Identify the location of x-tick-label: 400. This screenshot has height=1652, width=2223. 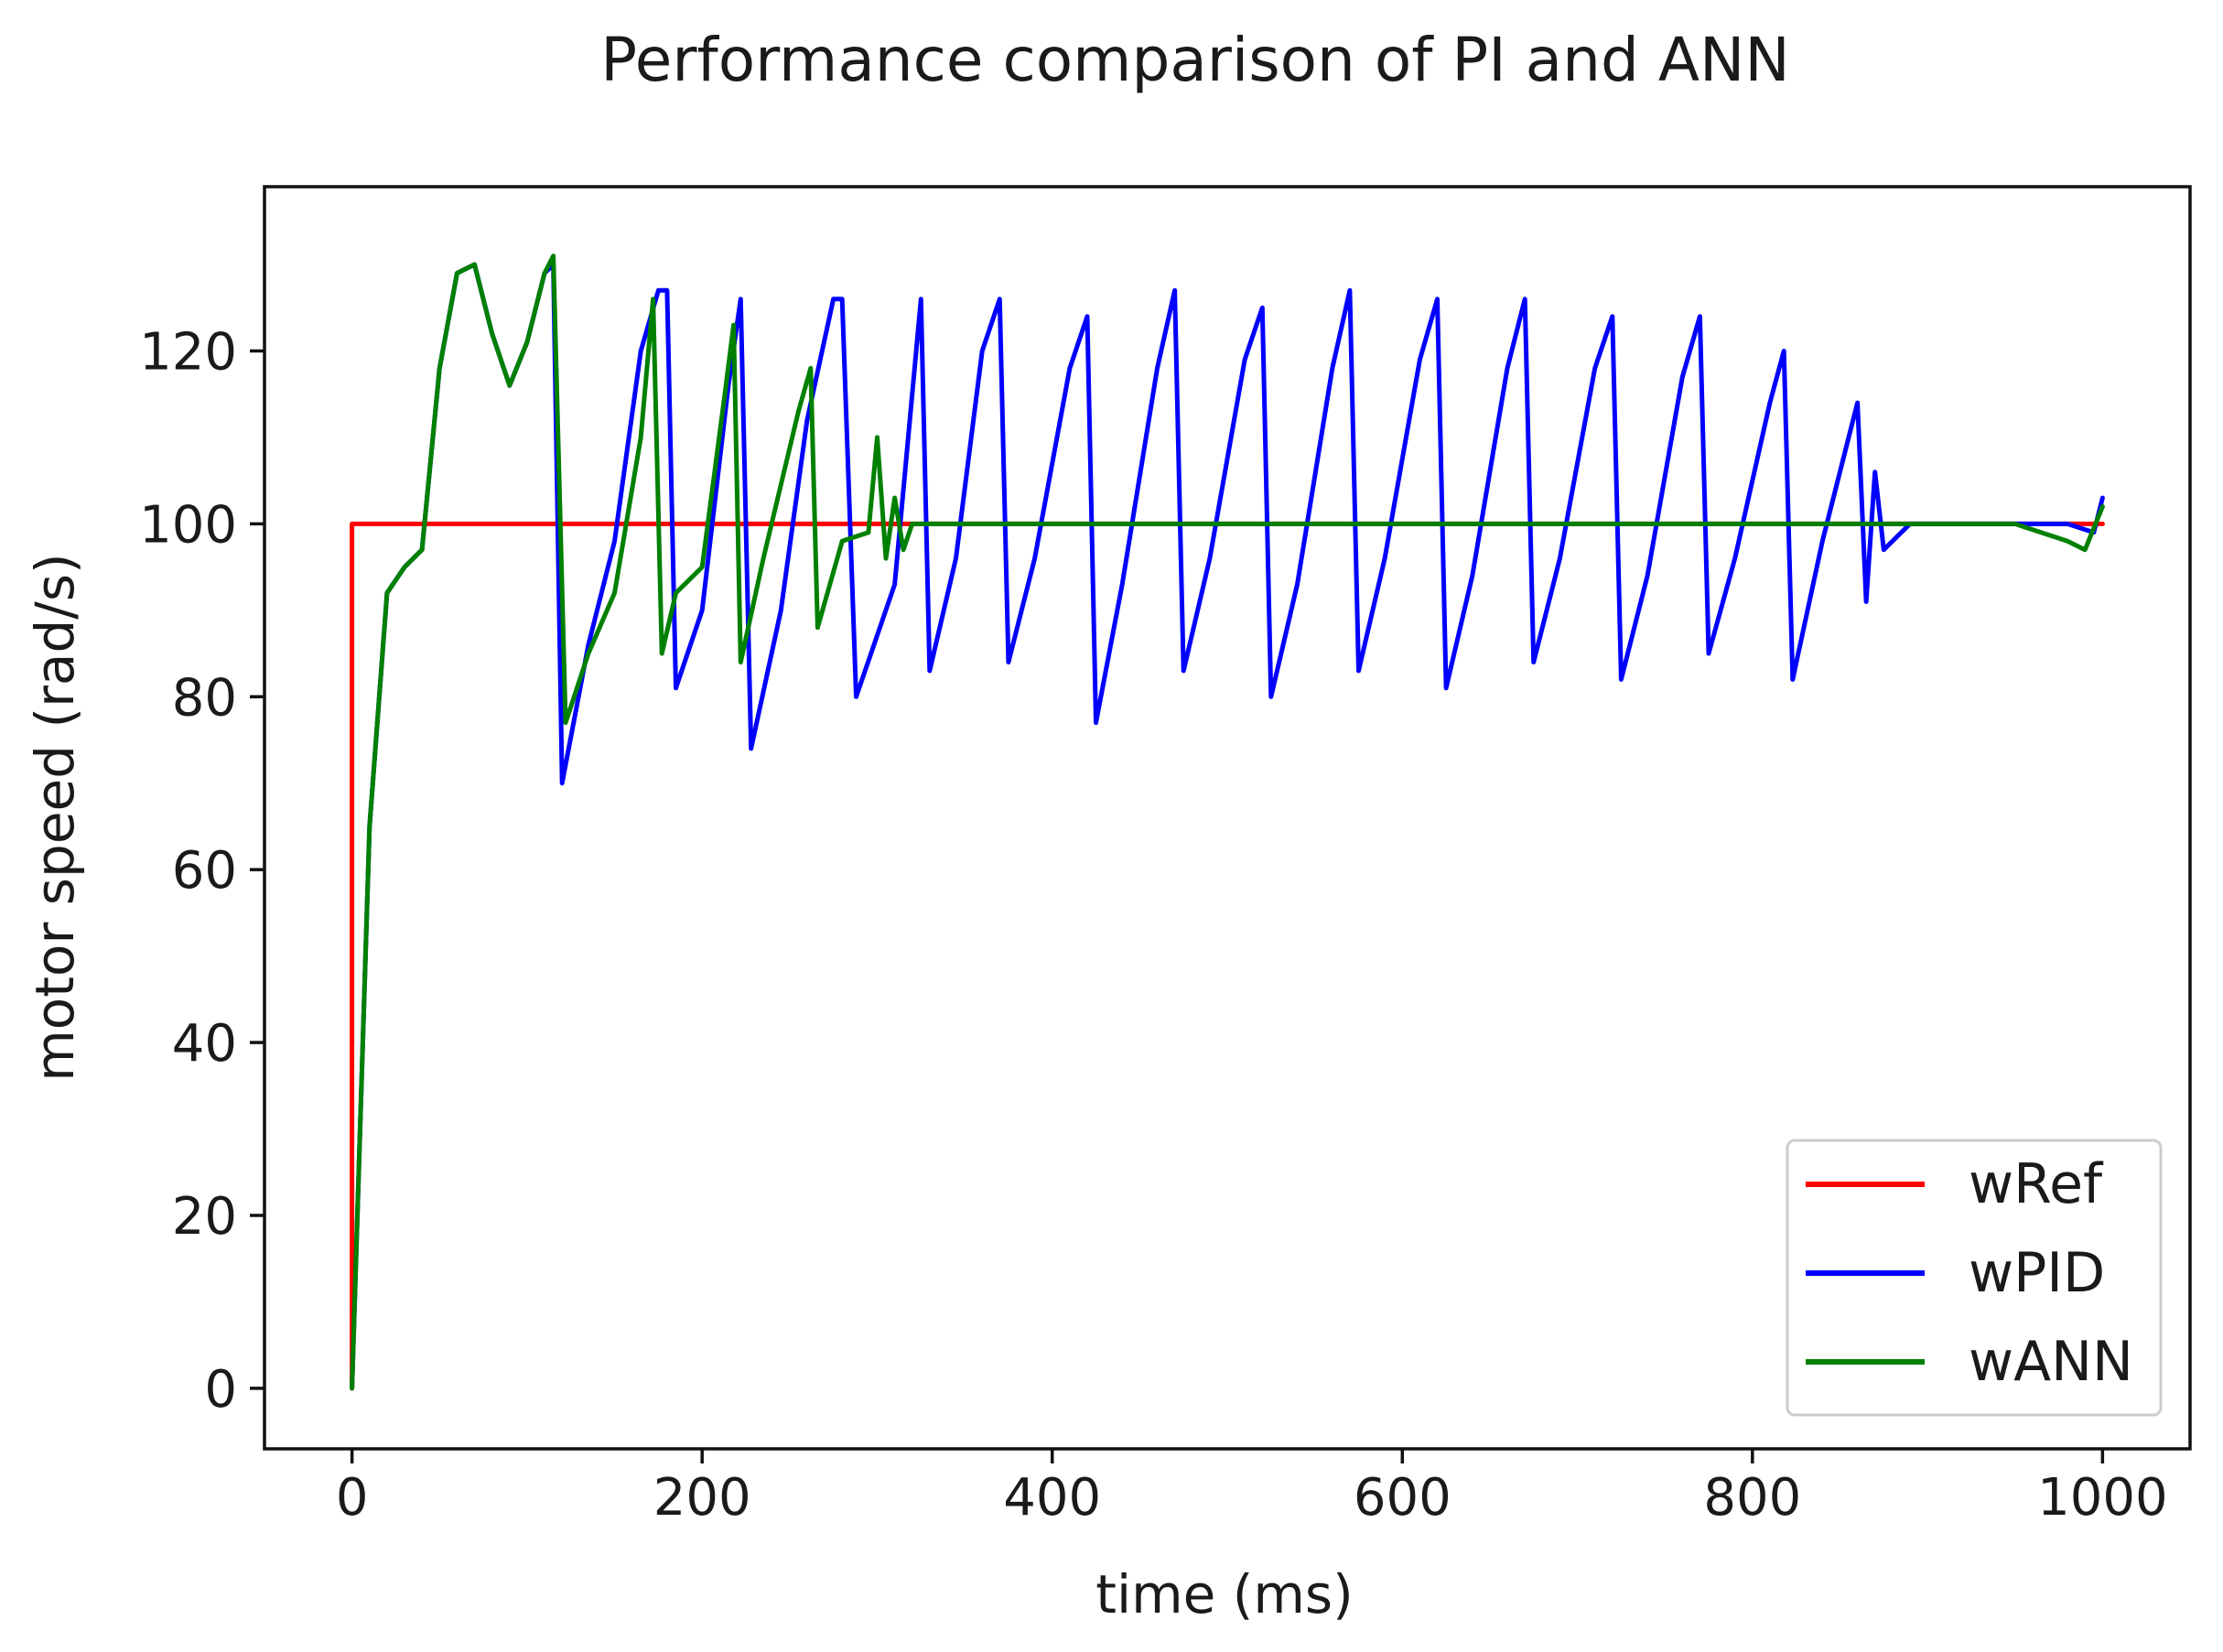
(1052, 1498).